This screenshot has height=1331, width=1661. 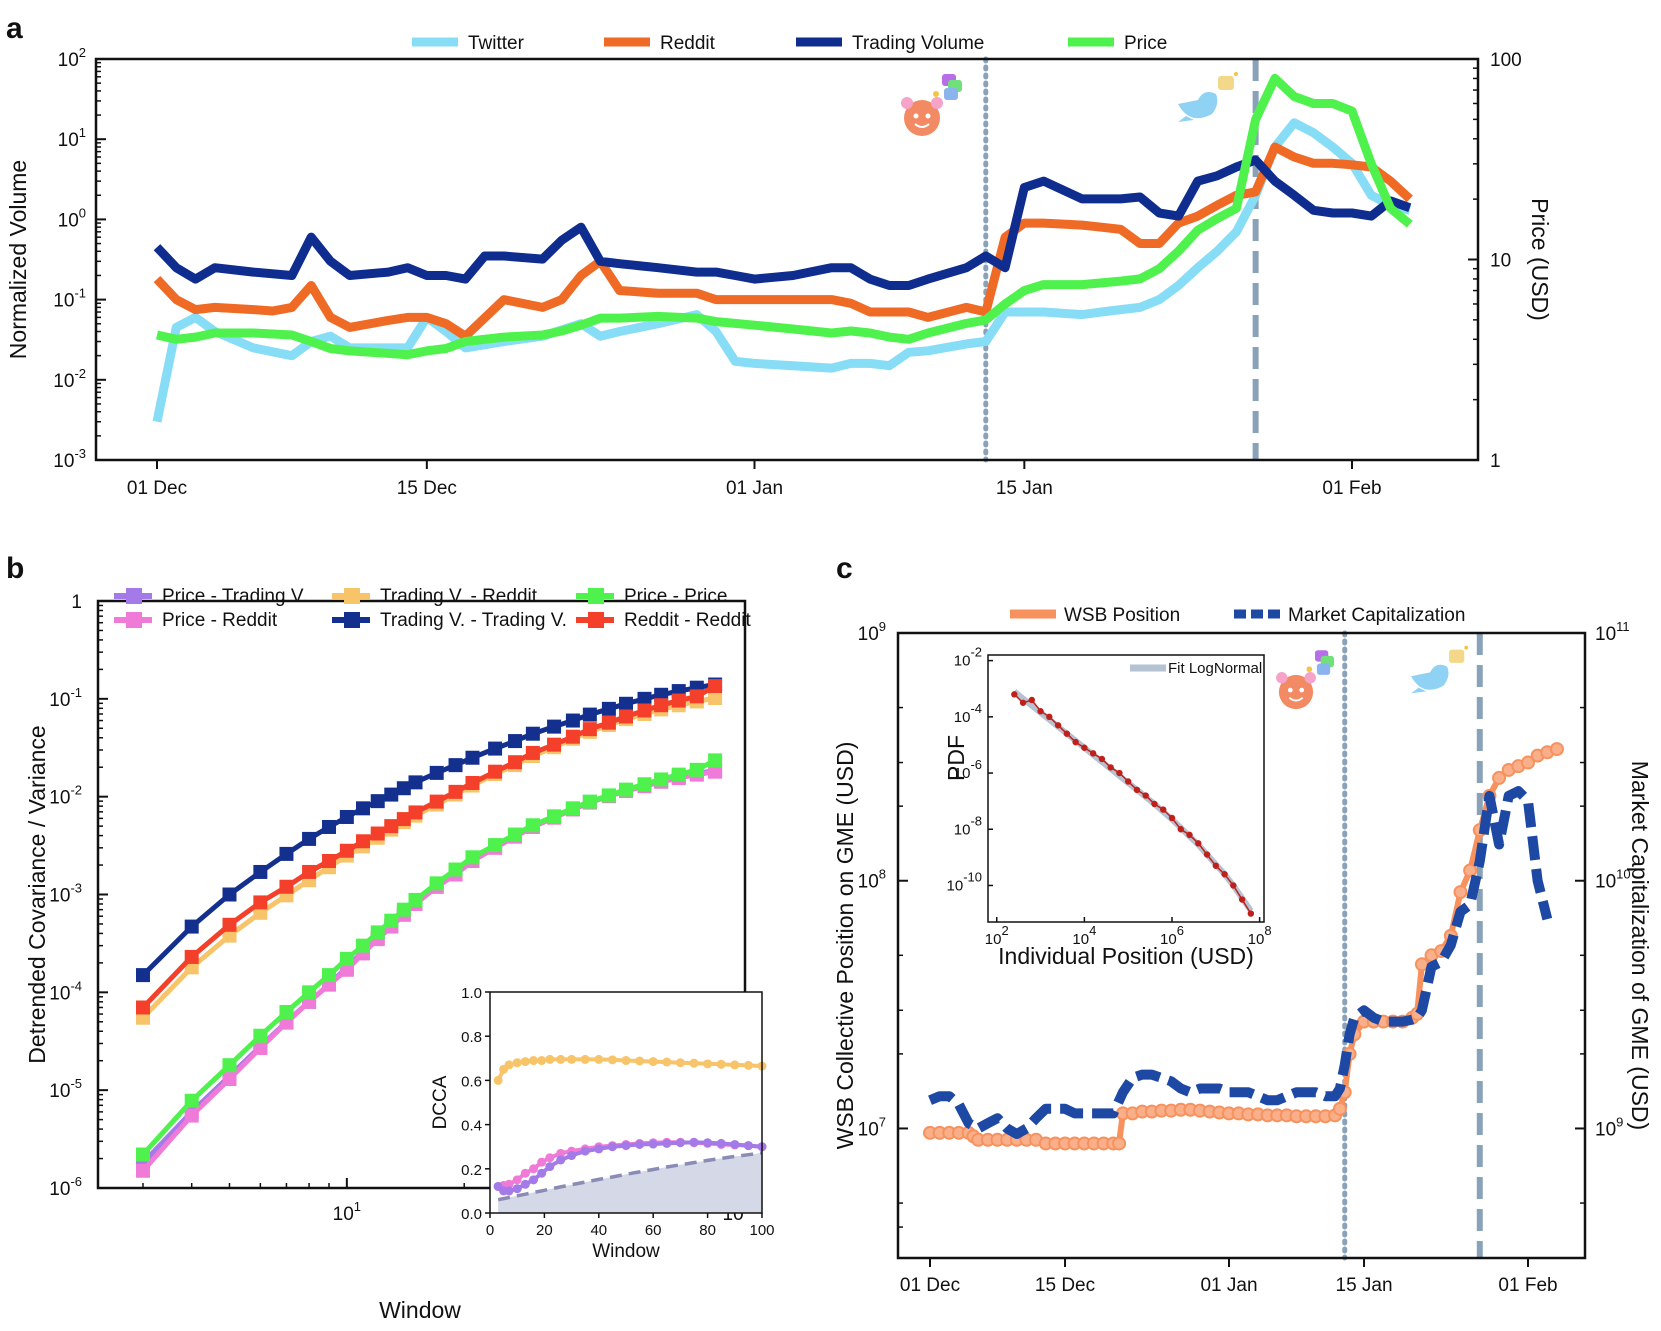 What do you see at coordinates (844, 568) in the screenshot?
I see `panel-c-letter: c` at bounding box center [844, 568].